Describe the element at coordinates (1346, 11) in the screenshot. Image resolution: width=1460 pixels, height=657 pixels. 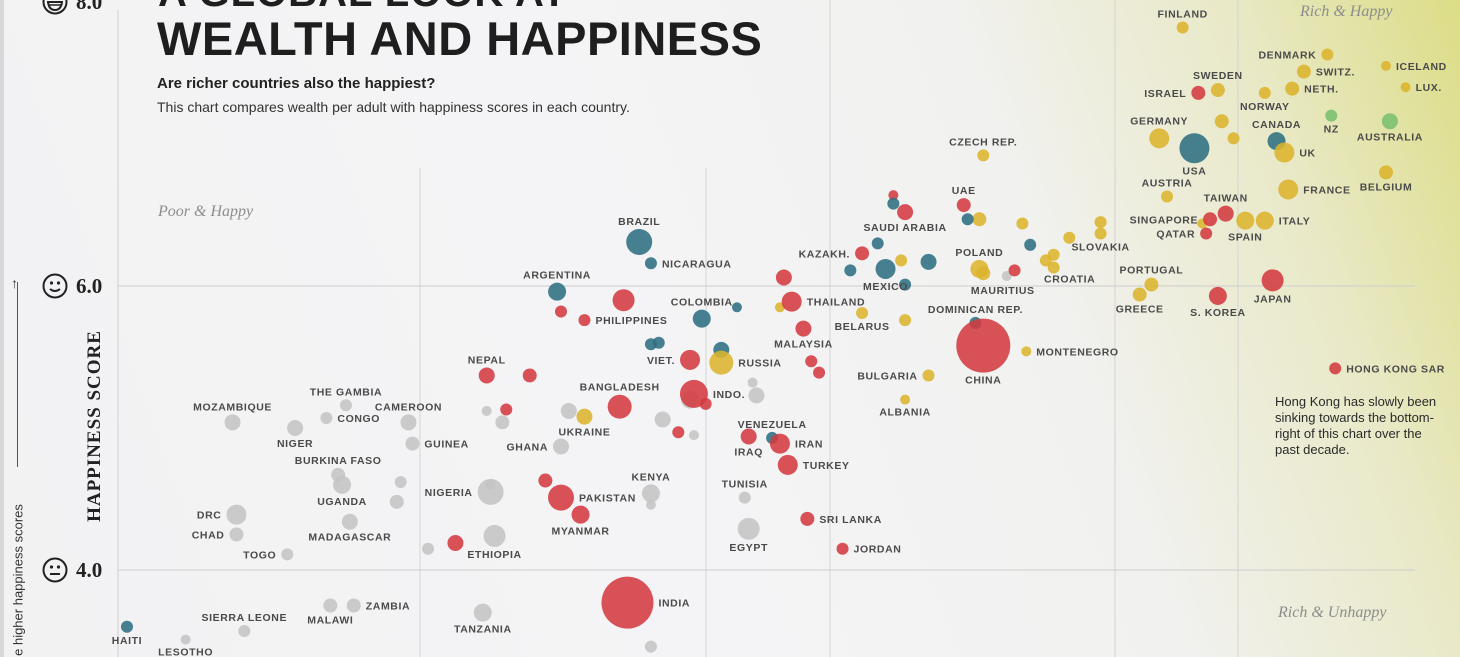
I see `quadrant-label-rich-happy: Rich & Happy` at that location.